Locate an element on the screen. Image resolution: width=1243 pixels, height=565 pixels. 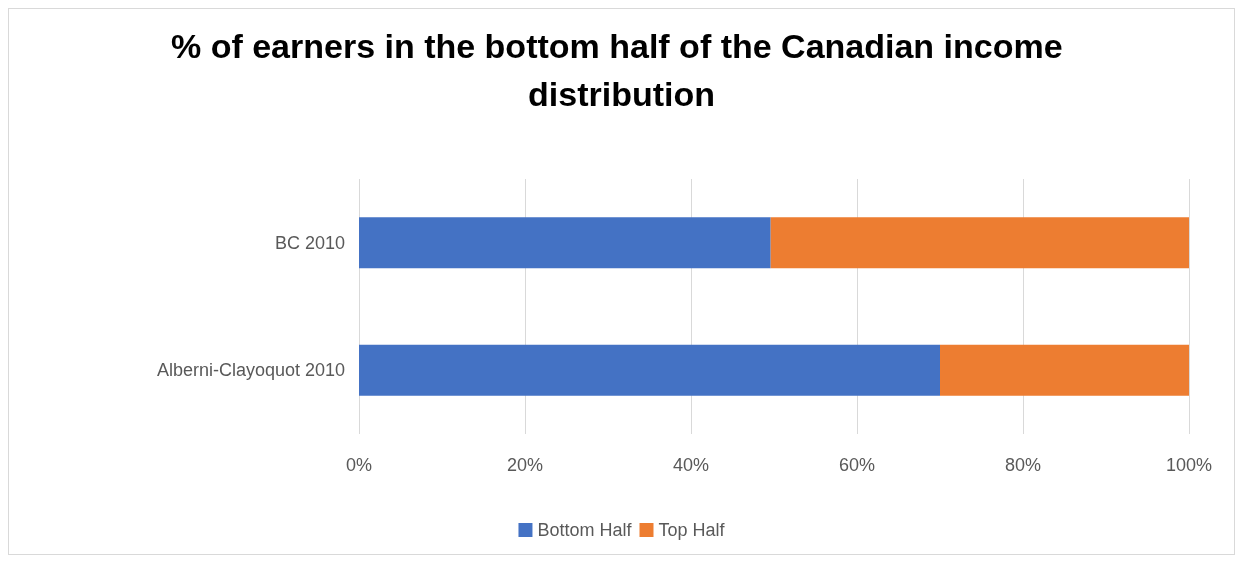
x-tick-label: 20% is located at coordinates (525, 465).